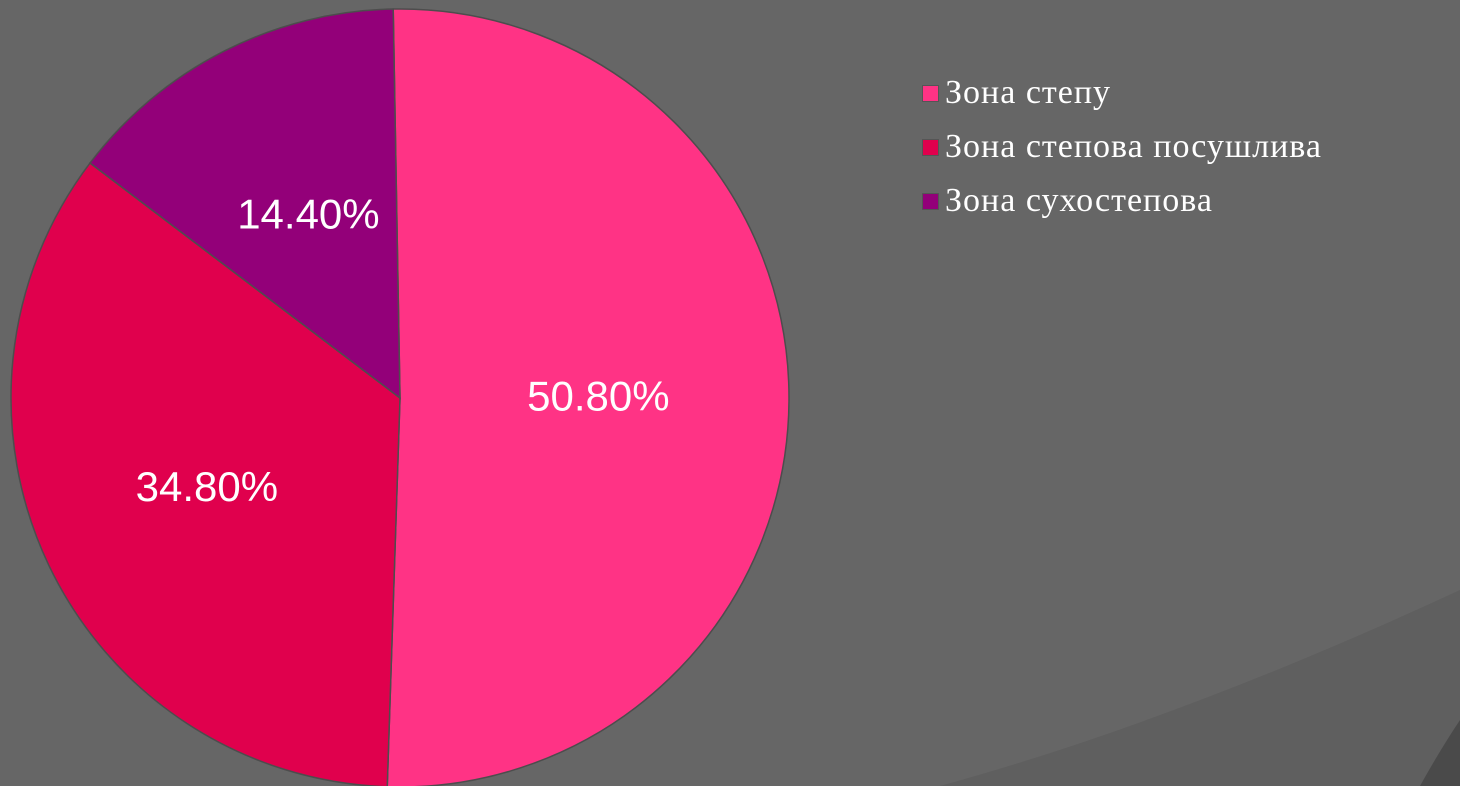  What do you see at coordinates (1440, 753) in the screenshot?
I see `background-corner` at bounding box center [1440, 753].